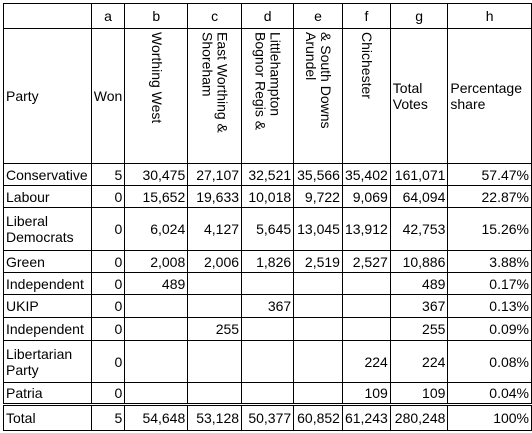  Describe the element at coordinates (108, 417) in the screenshot. I see `total-cell: 5` at that location.